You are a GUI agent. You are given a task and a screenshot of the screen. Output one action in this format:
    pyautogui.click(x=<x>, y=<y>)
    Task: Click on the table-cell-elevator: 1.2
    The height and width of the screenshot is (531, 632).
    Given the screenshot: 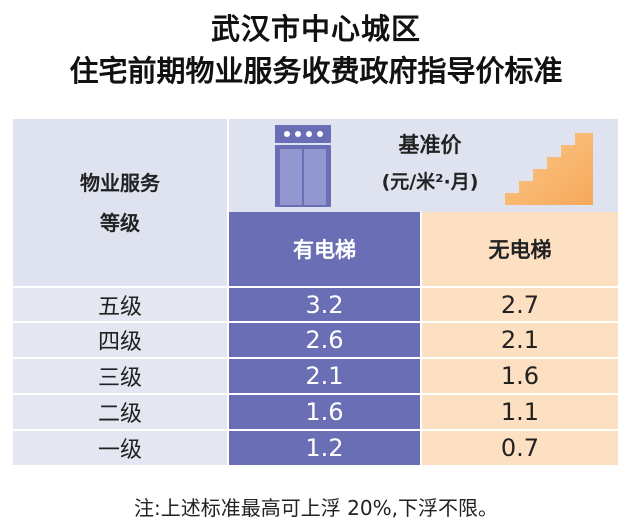 What is the action you would take?
    pyautogui.click(x=324, y=448)
    